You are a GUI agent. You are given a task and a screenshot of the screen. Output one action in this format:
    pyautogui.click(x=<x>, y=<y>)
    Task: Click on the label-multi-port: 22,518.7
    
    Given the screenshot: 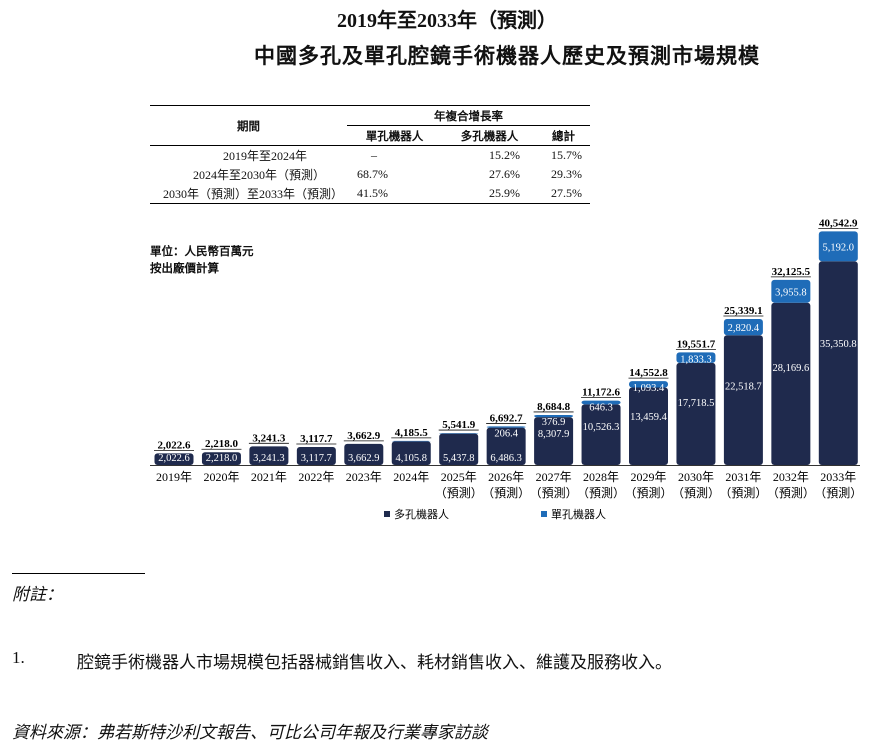 What is the action you would take?
    pyautogui.click(x=743, y=387)
    